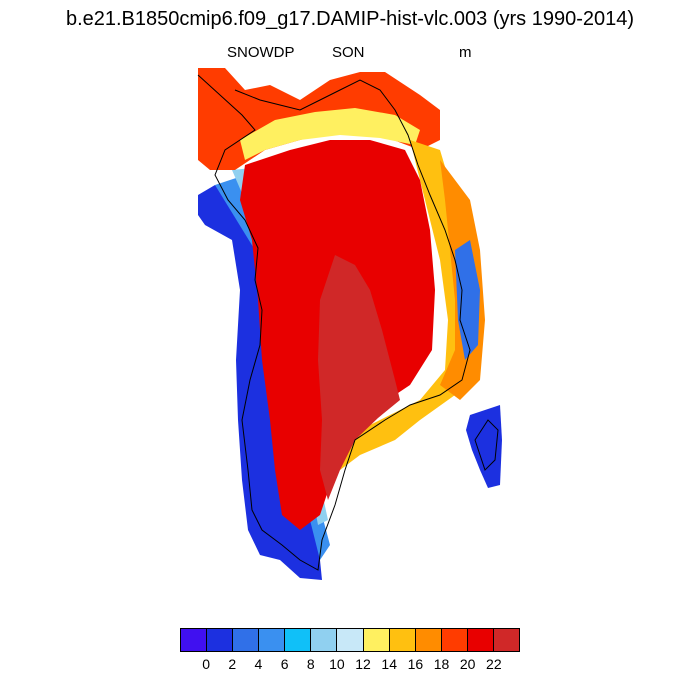 The image size is (700, 700). What do you see at coordinates (258, 664) in the screenshot?
I see `colorbar-tick-label: 4` at bounding box center [258, 664].